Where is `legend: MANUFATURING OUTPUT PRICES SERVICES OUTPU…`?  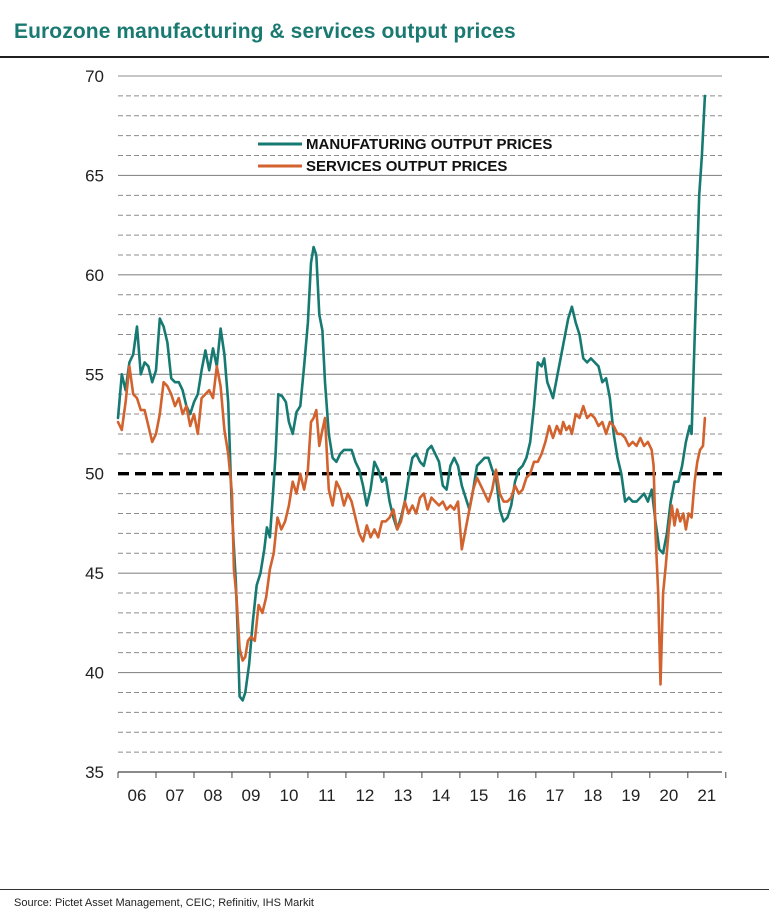 legend: MANUFATURING OUTPUT PRICES SERVICES OUTPU… is located at coordinates (405, 155).